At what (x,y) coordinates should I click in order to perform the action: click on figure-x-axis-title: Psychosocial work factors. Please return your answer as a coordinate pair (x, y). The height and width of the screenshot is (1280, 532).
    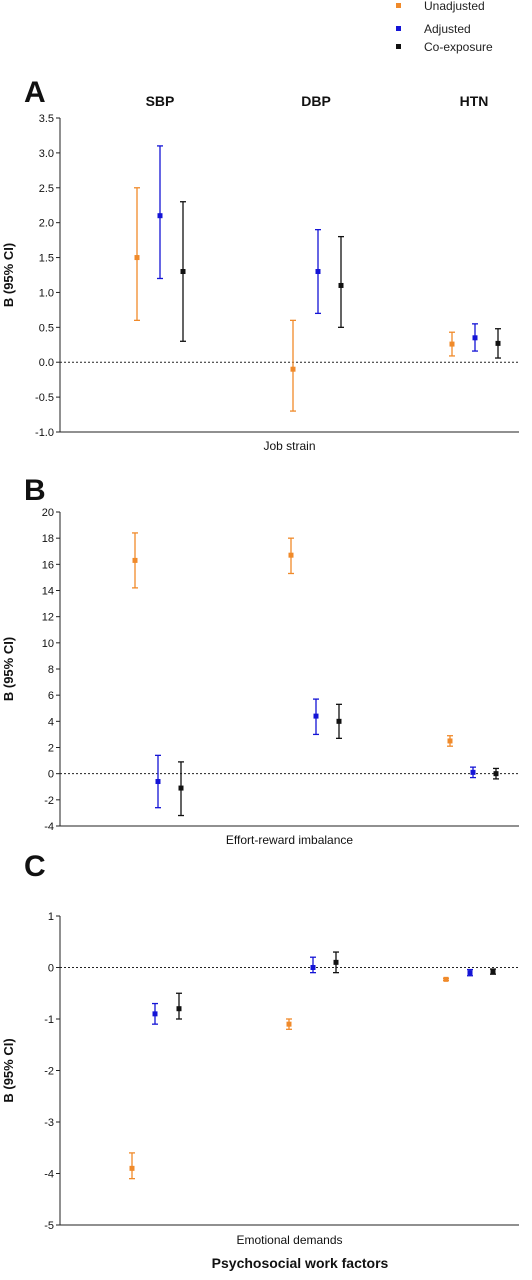
    Looking at the image, I should click on (300, 1263).